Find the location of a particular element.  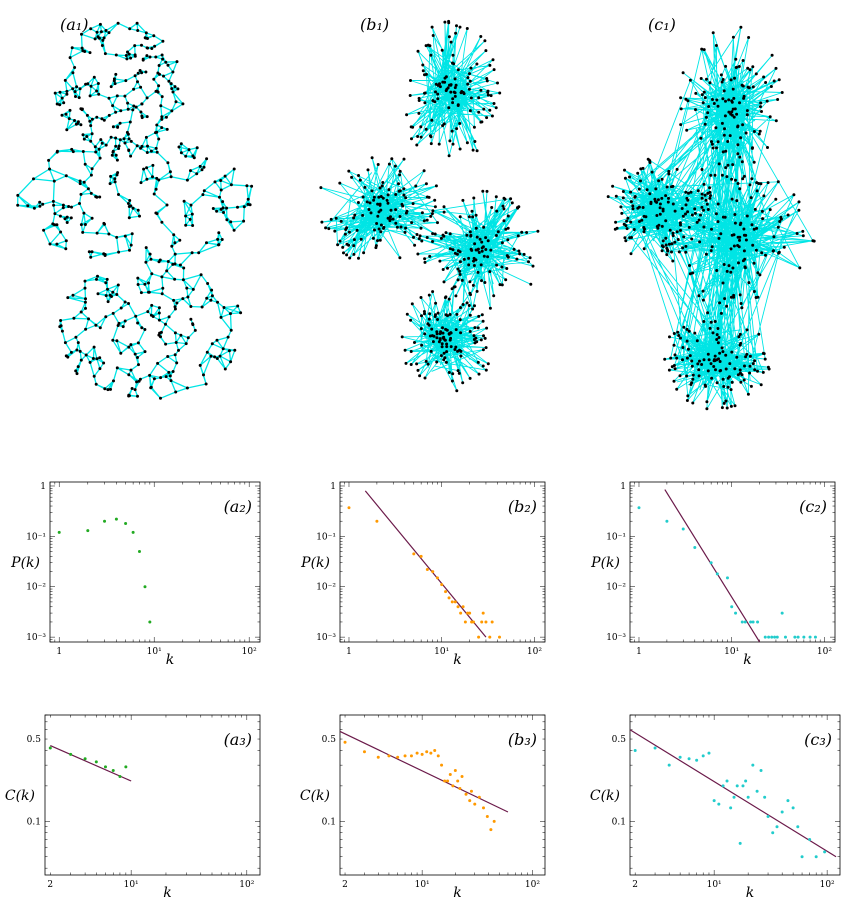

panel-label: (a₃) is located at coordinates (238, 739).